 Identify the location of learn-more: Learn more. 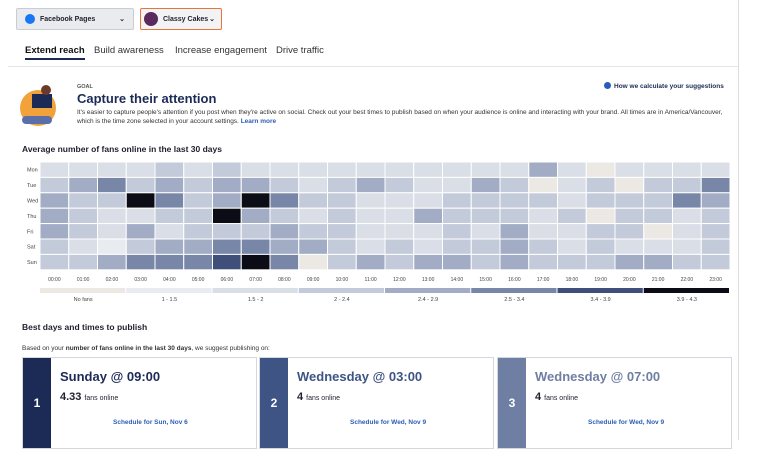
(258, 121).